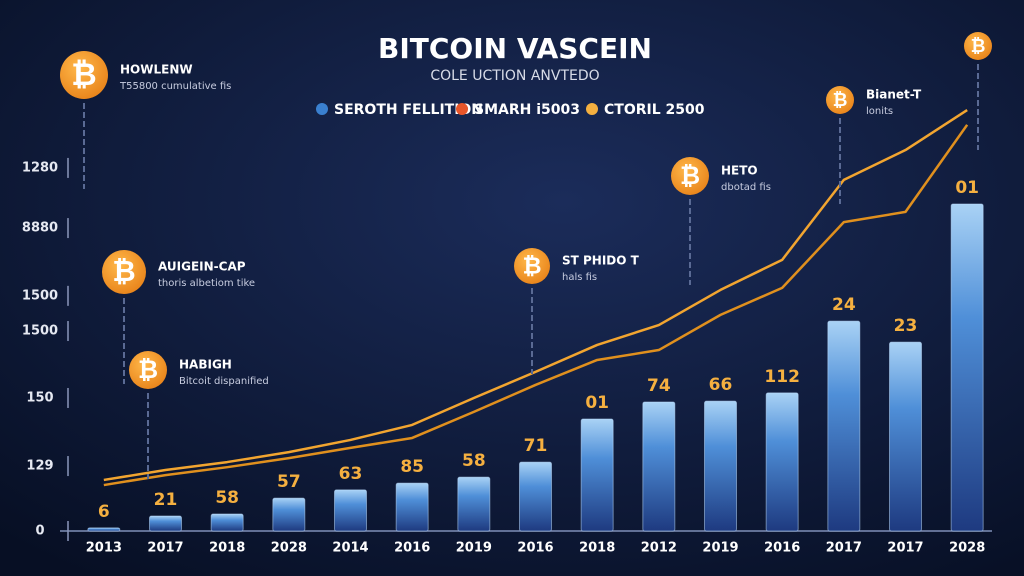 The height and width of the screenshot is (576, 1024). What do you see at coordinates (659, 548) in the screenshot?
I see `x-tick-label: 2012` at bounding box center [659, 548].